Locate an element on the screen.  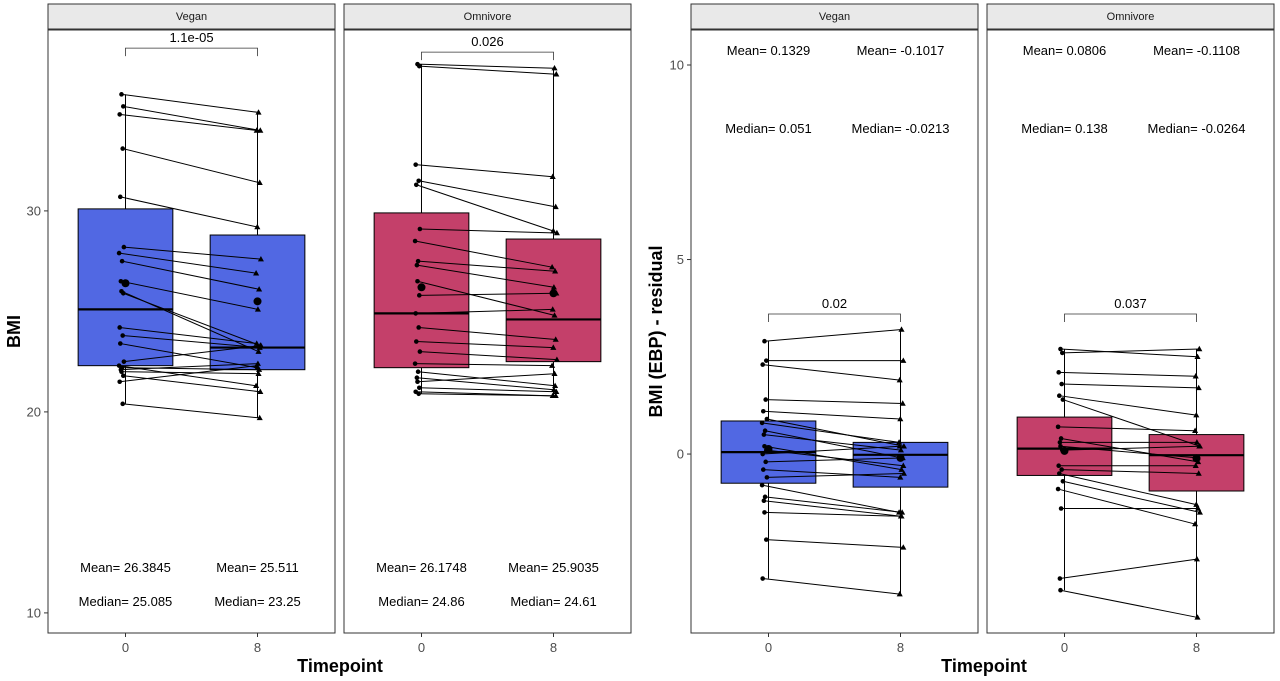
p-value-label: 0.037 is located at coordinates (1130, 303).